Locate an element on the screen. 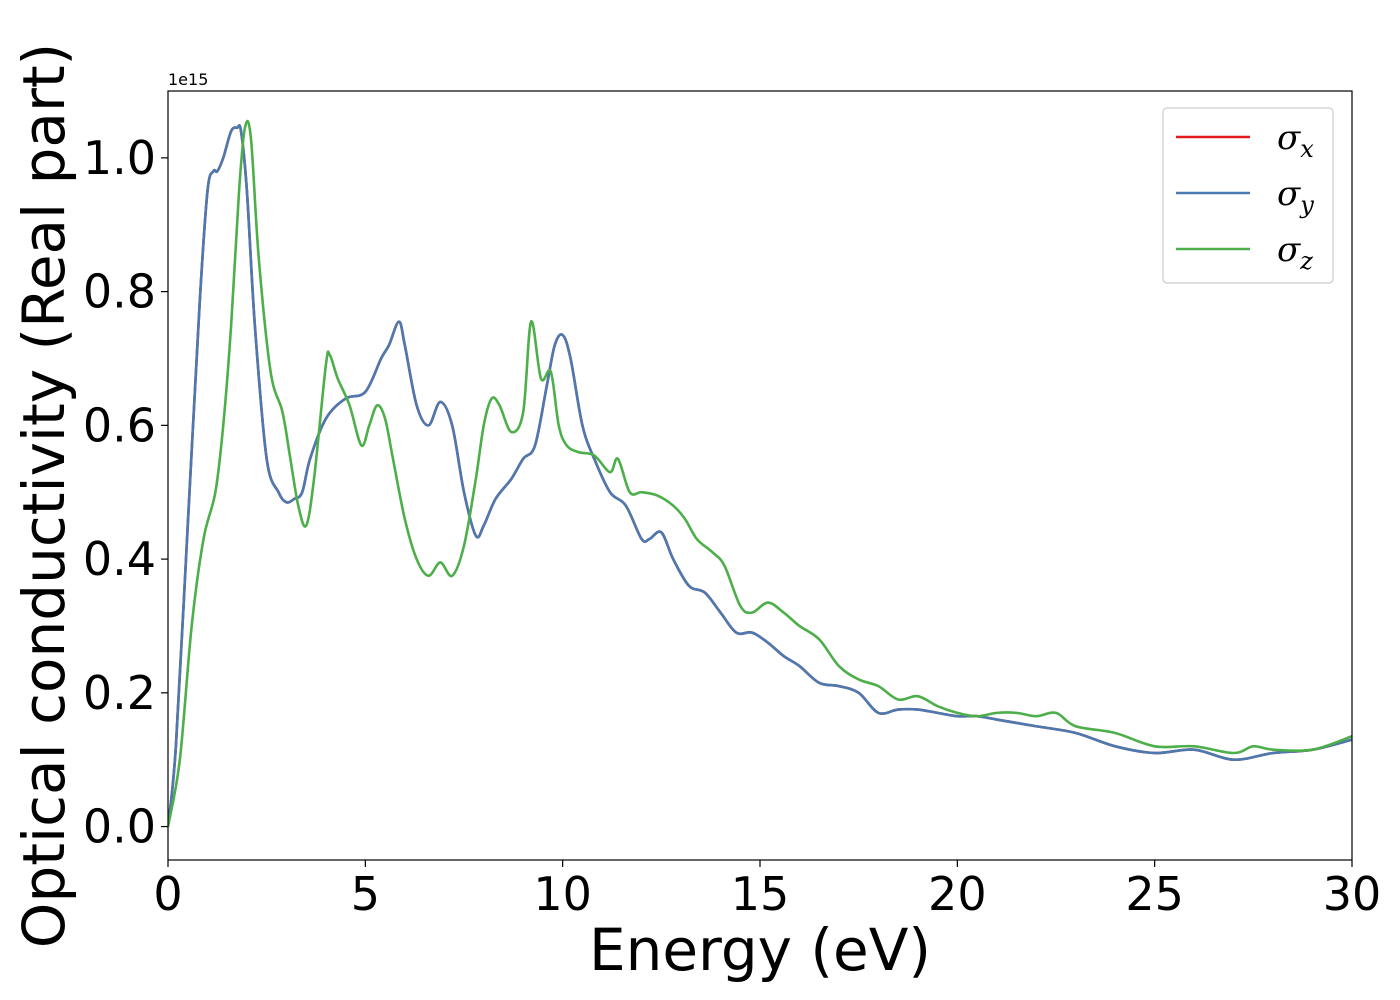 This screenshot has width=1400, height=1000. x-tick-label: 5 is located at coordinates (365, 894).